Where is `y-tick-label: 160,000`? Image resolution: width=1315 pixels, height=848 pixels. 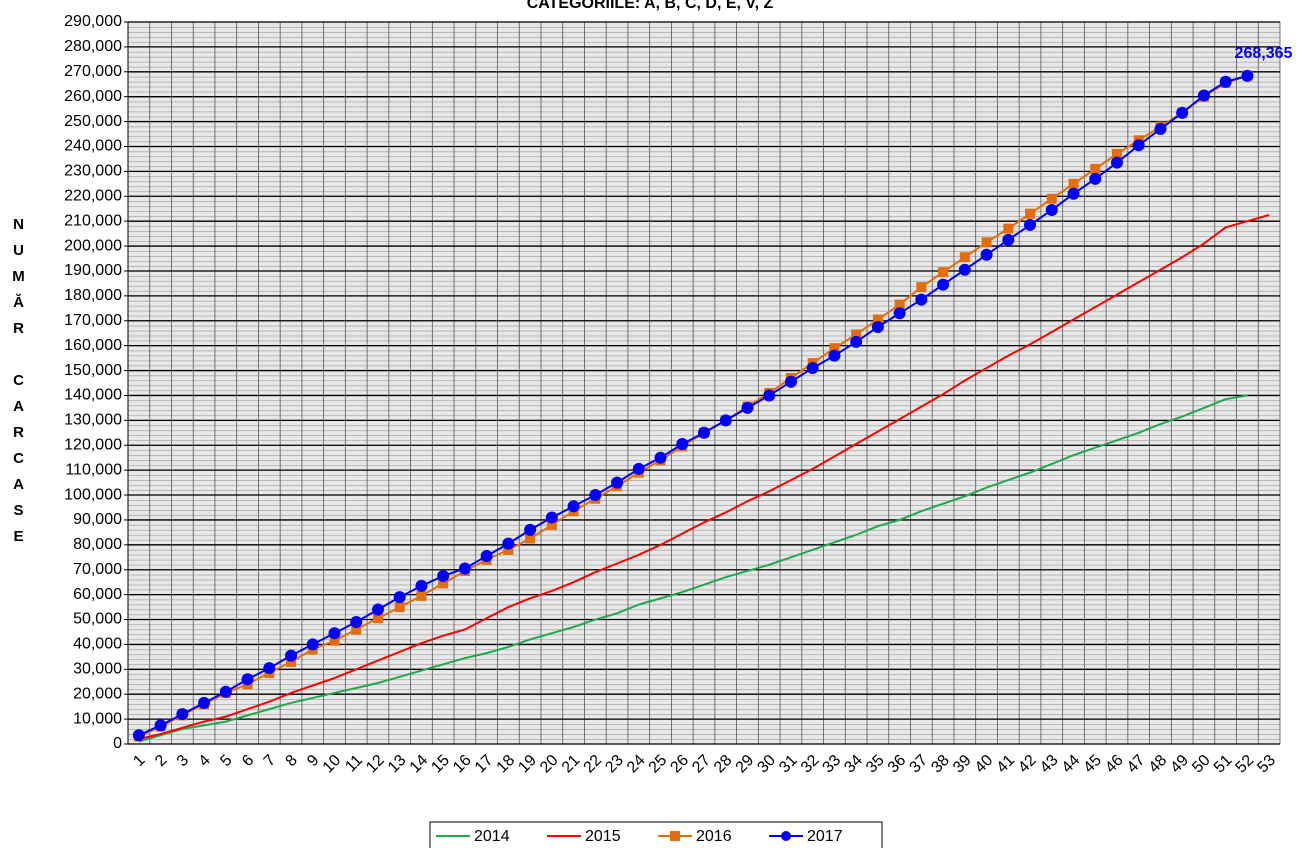
y-tick-label: 160,000 is located at coordinates (93, 345).